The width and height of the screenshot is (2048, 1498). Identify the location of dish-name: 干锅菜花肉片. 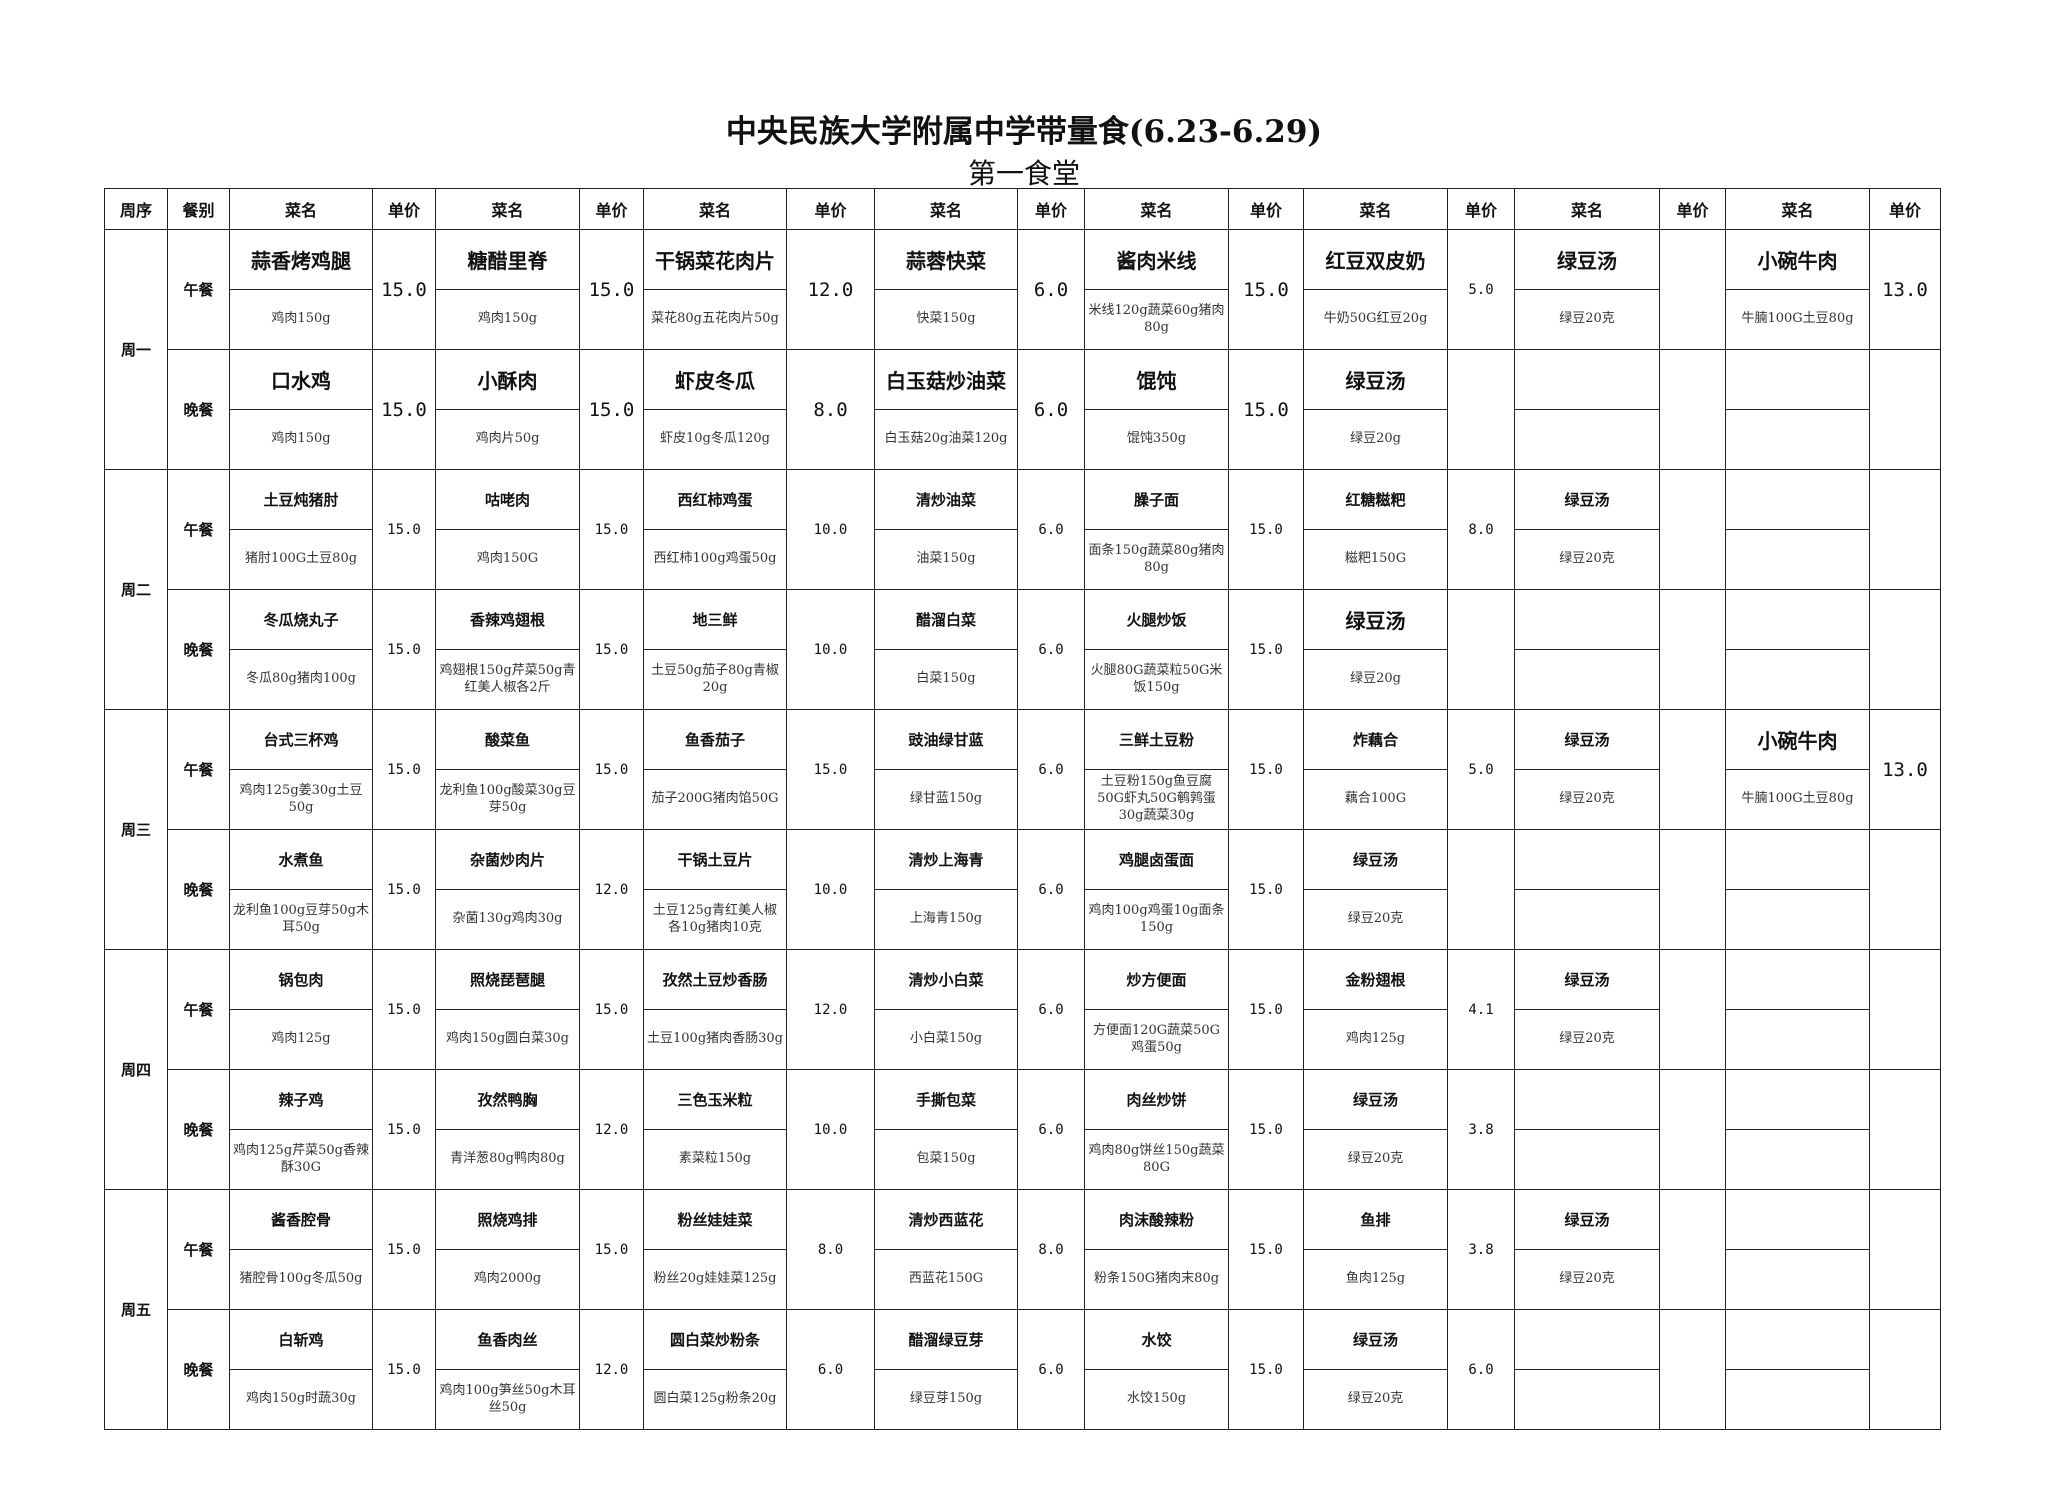
(715, 259).